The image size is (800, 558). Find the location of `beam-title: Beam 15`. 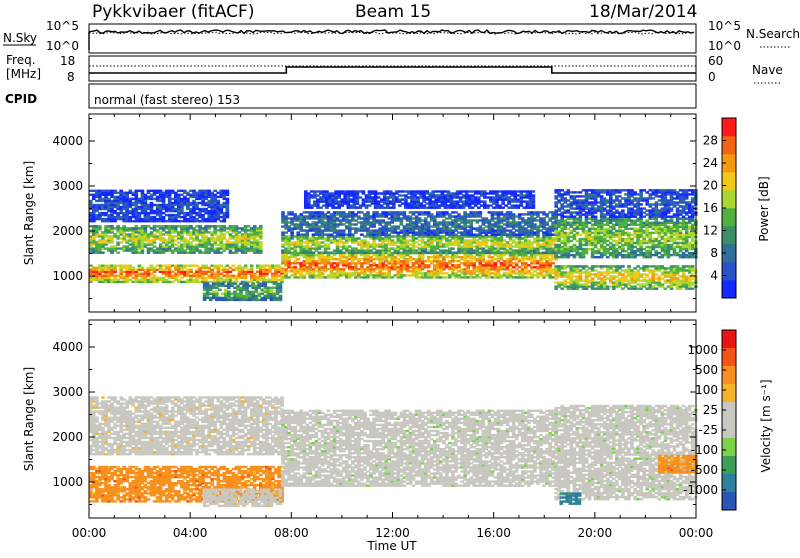

beam-title: Beam 15 is located at coordinates (393, 12).